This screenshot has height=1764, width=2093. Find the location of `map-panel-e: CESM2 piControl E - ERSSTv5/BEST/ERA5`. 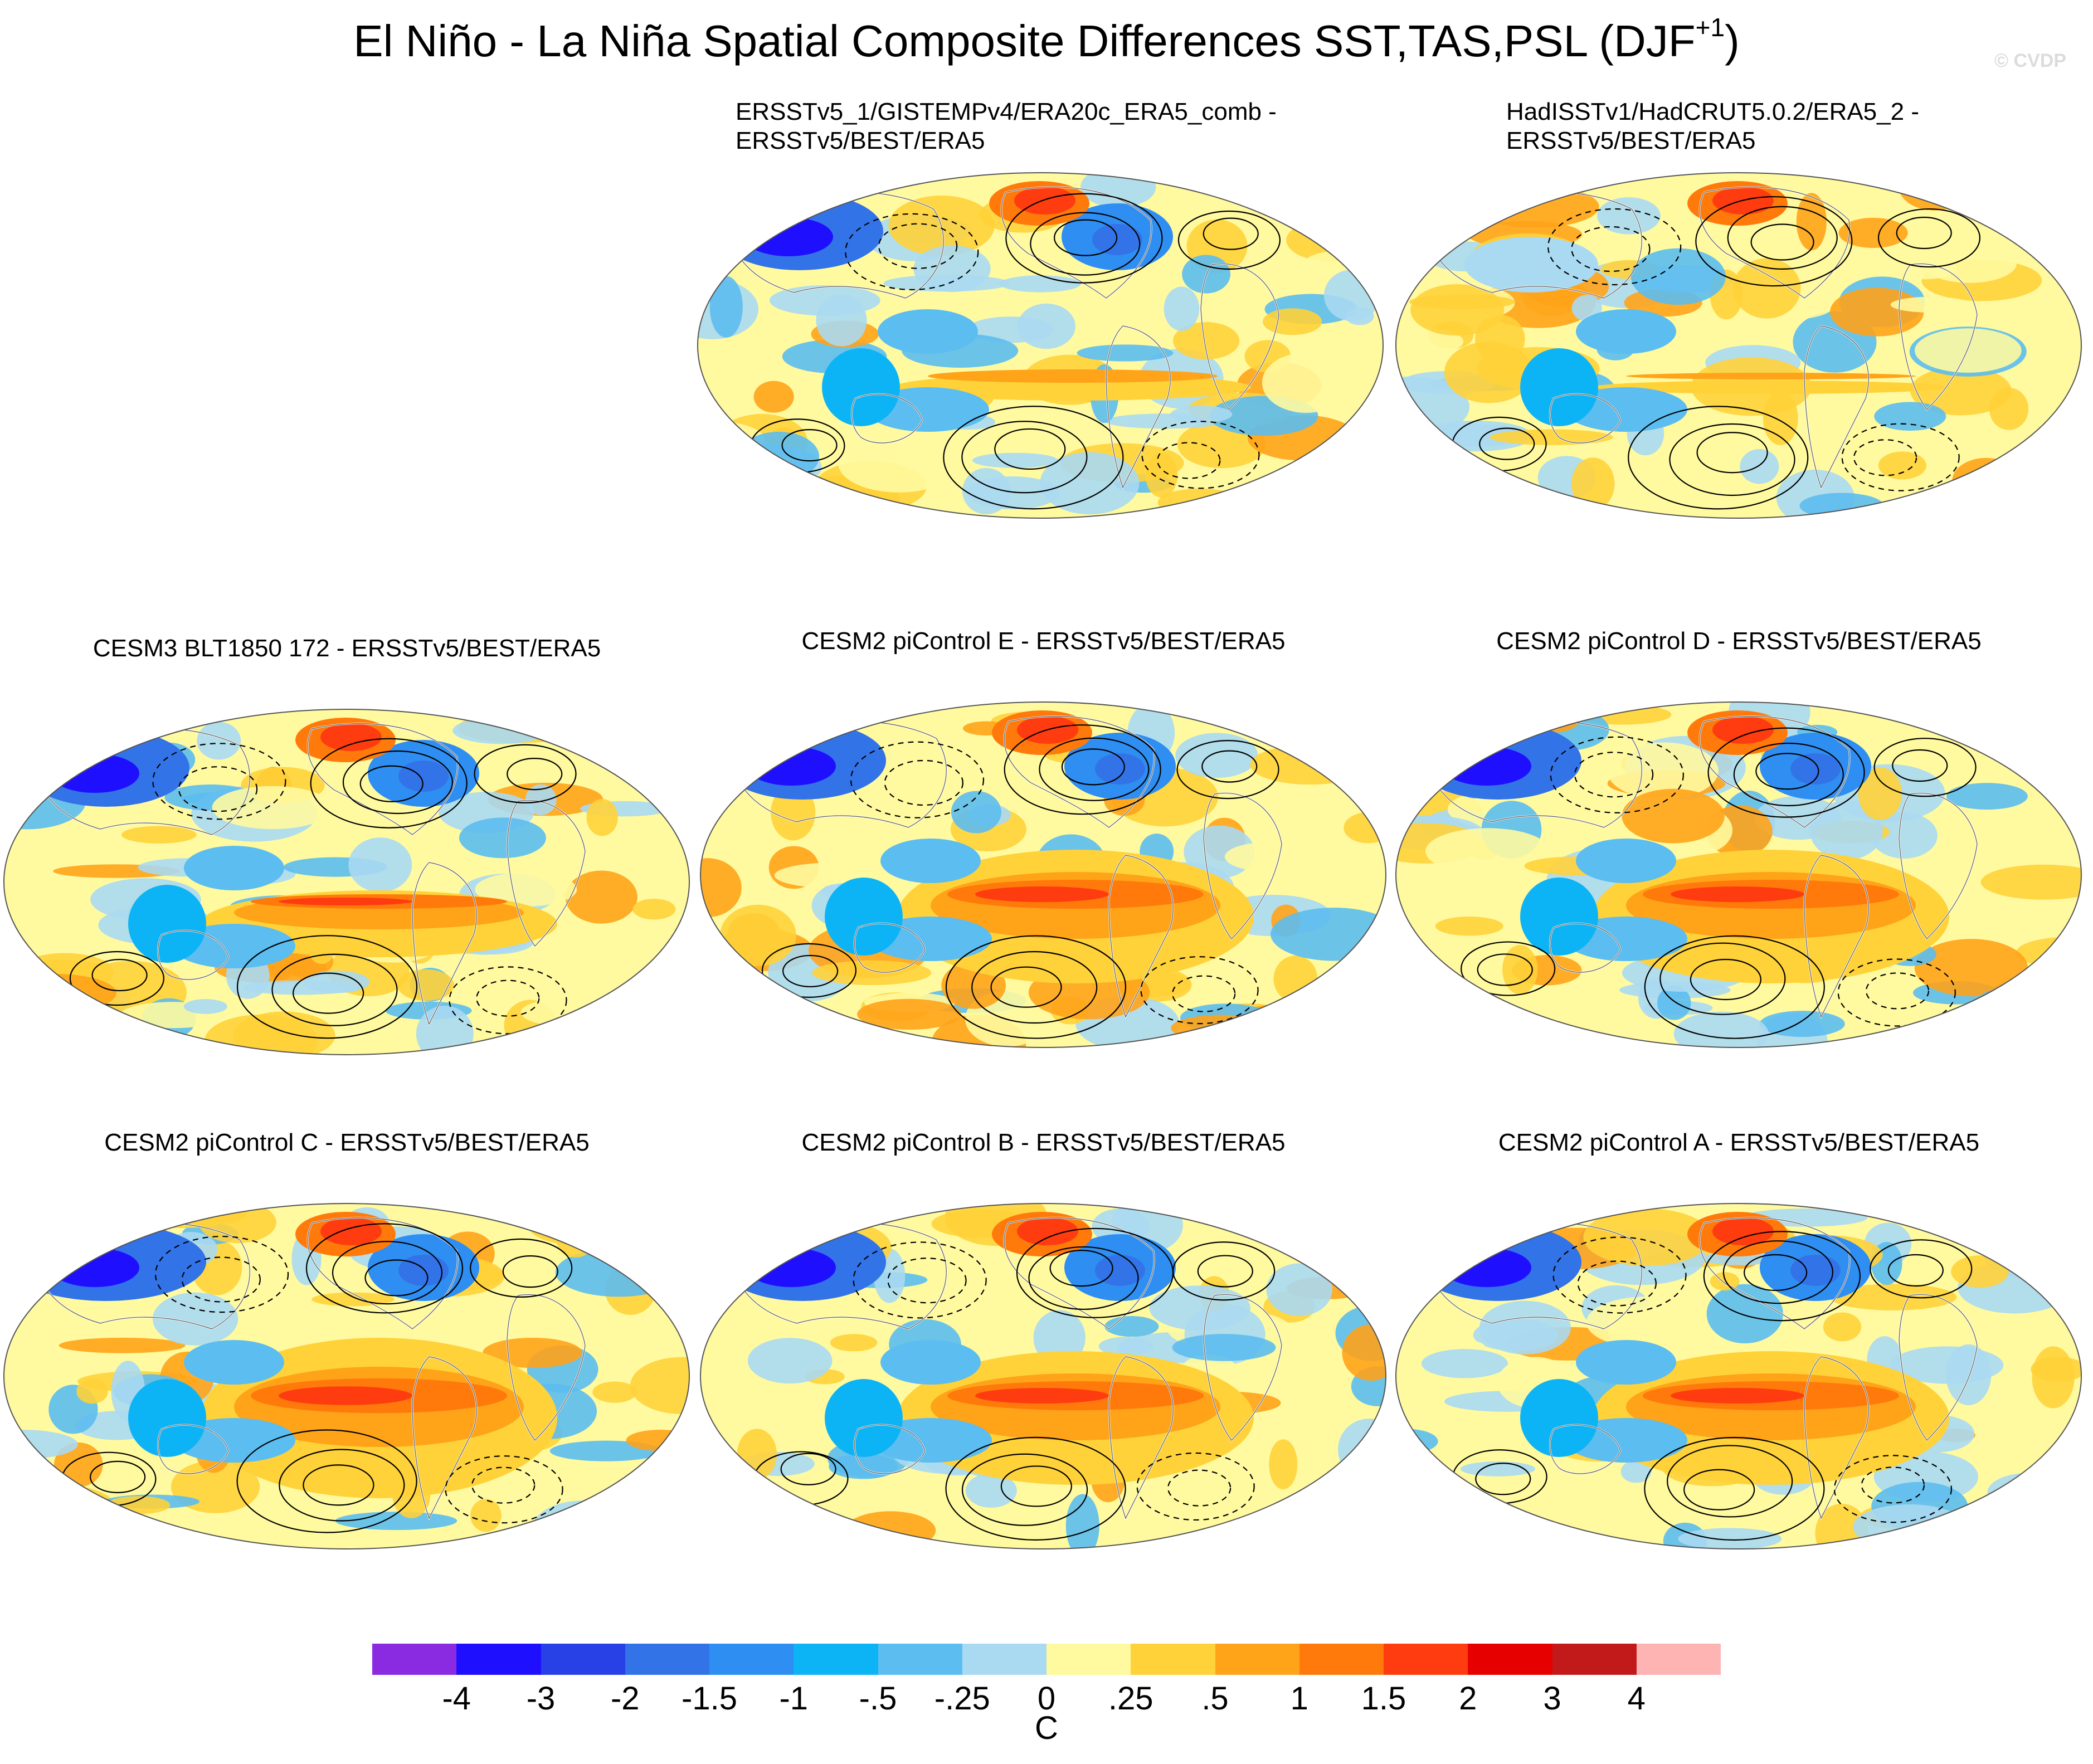

map-panel-e: CESM2 piControl E - ERSSTv5/BEST/ERA5 is located at coordinates (1043, 838).